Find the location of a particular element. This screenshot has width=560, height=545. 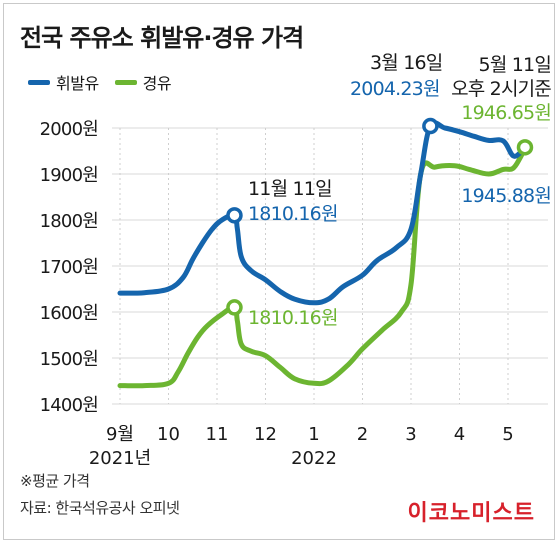

x-year-label: 2021년 is located at coordinates (120, 458).